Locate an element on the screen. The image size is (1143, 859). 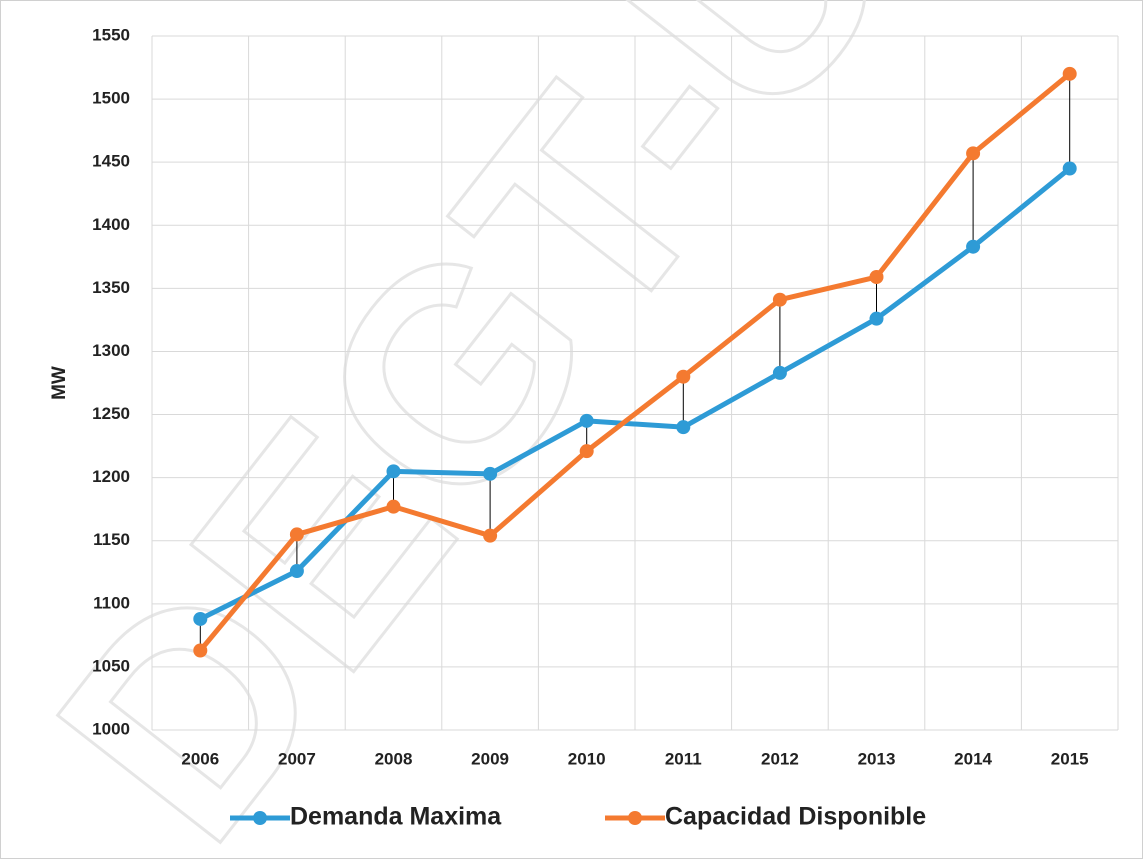
y-tick-label: 1050 is located at coordinates (111, 665).